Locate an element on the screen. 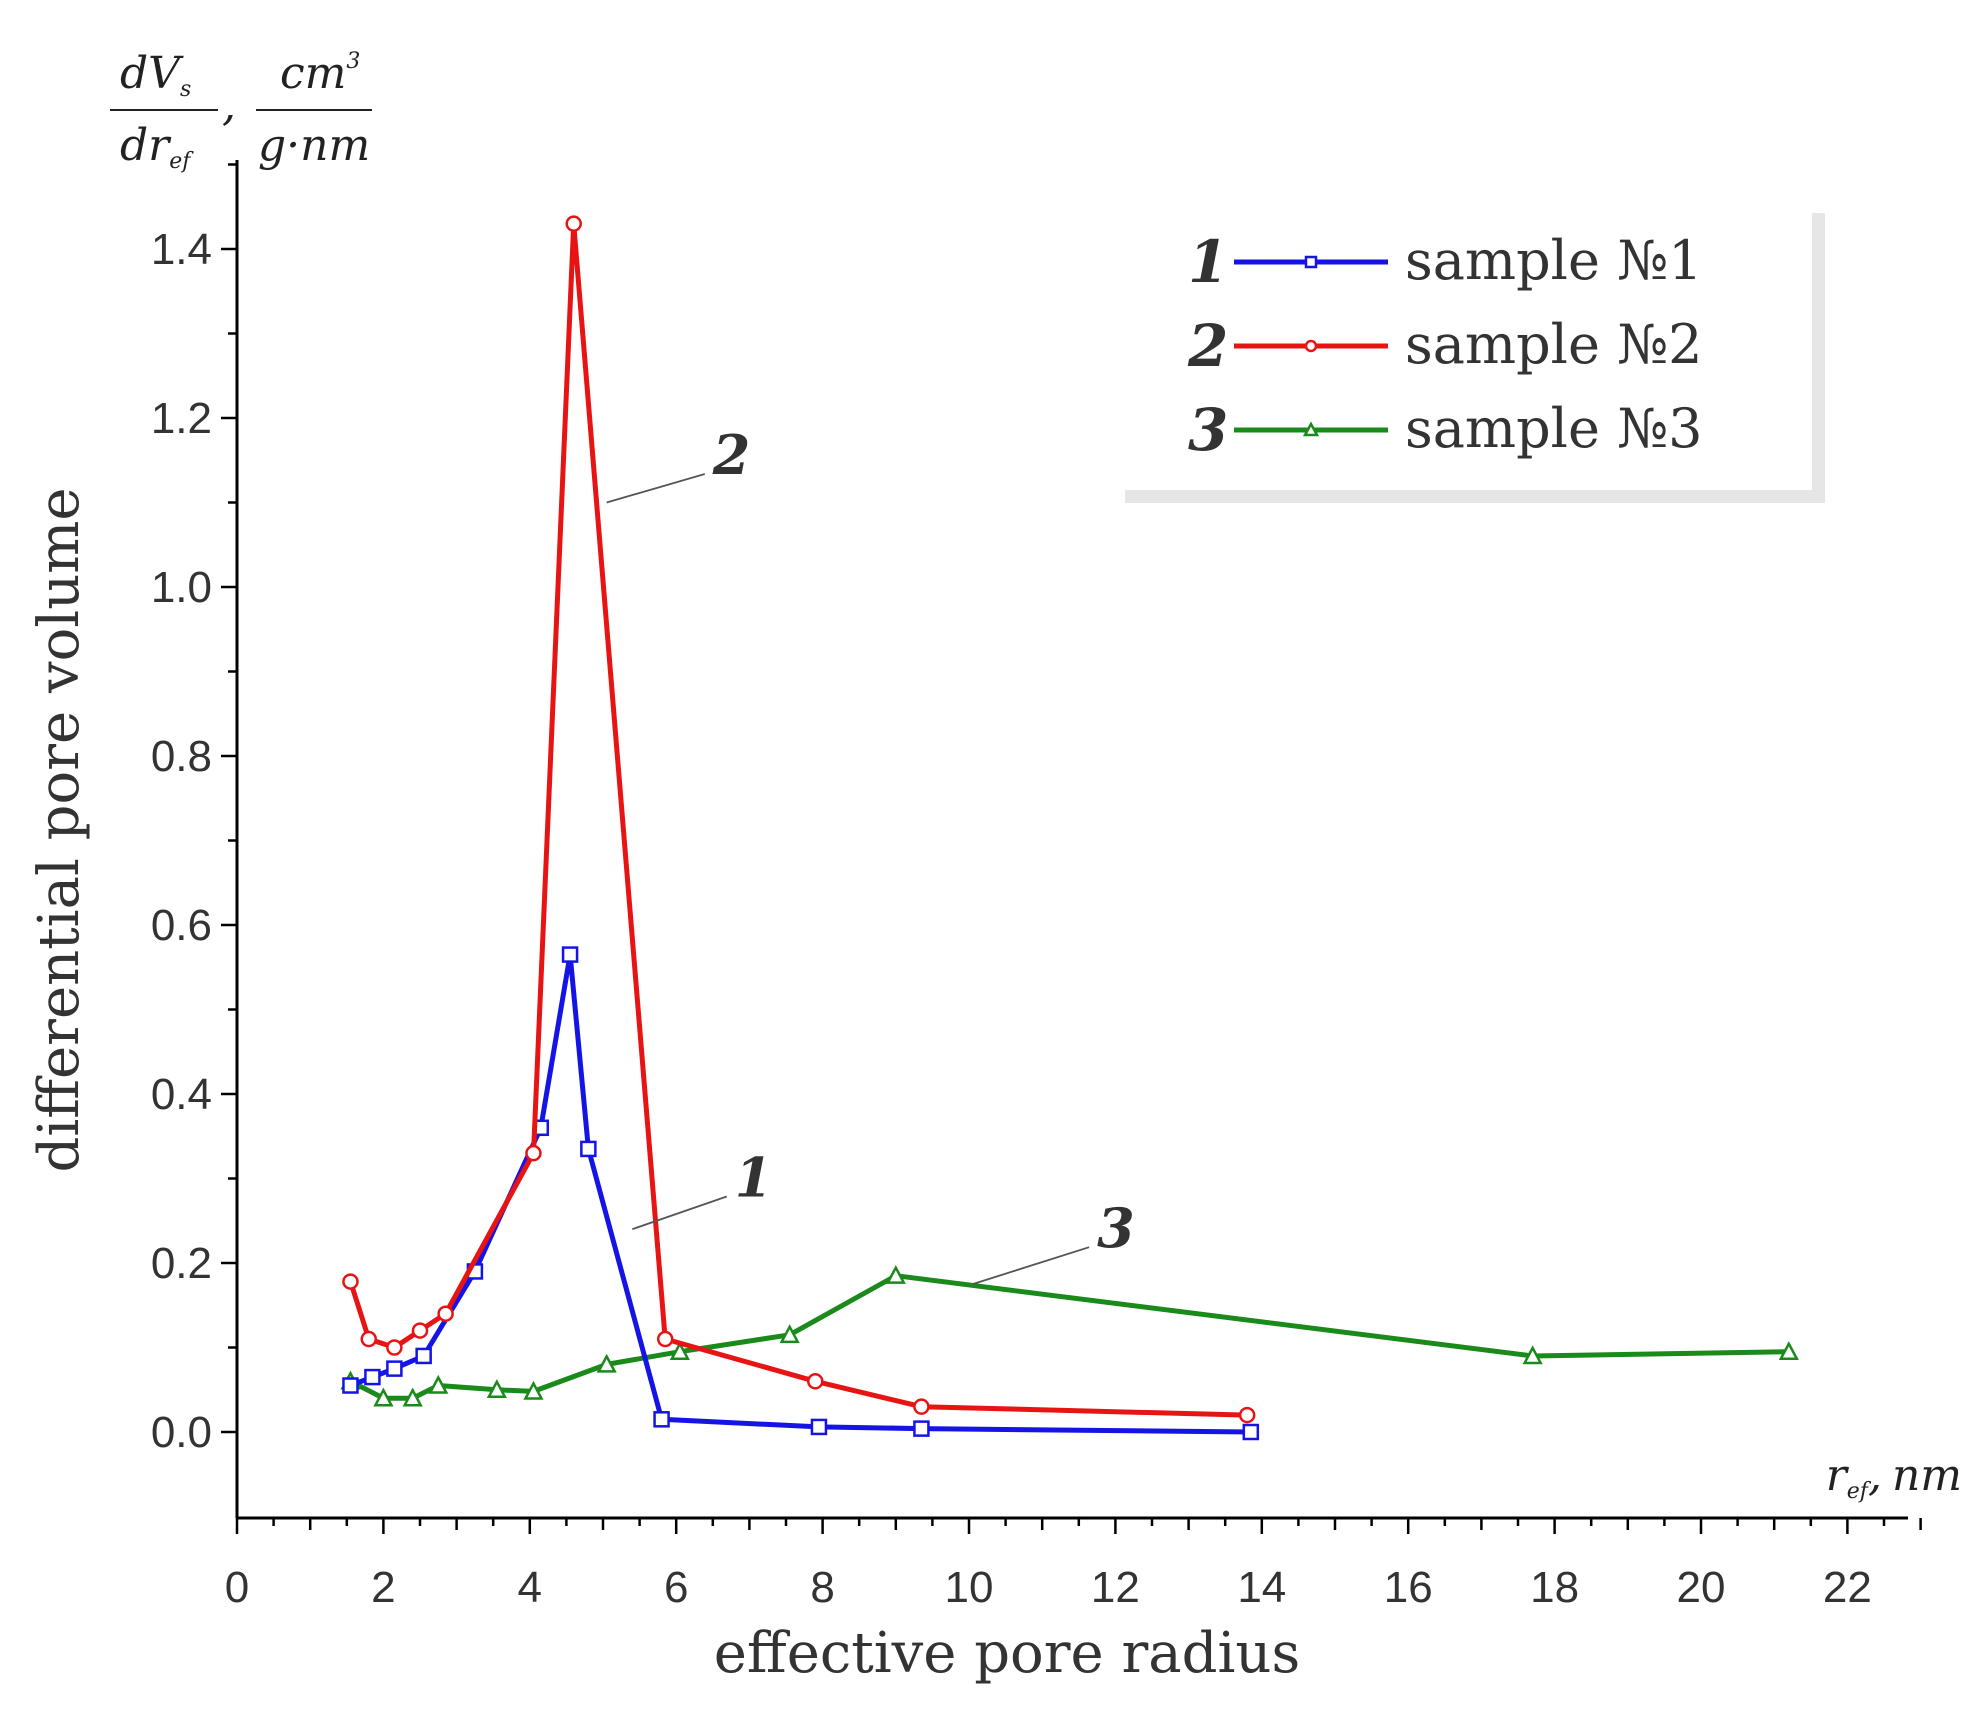 Image resolution: width=1987 pixels, height=1725 pixels. y-tick-label: 0.0 is located at coordinates (181, 1432).